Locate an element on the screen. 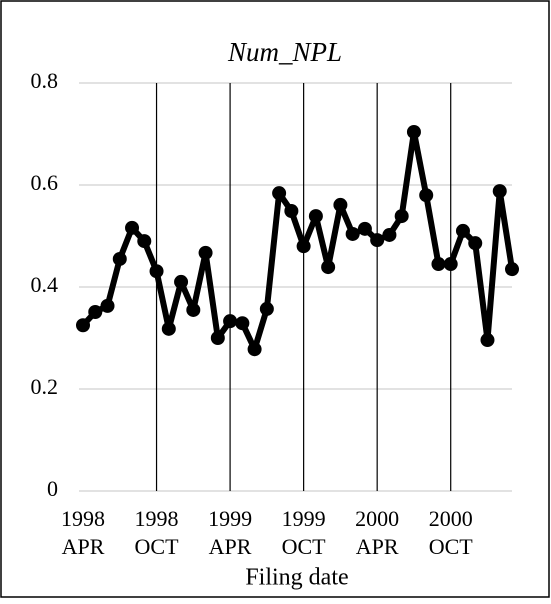 This screenshot has height=604, width=551. y-tick-label: 0.2 is located at coordinates (45, 386).